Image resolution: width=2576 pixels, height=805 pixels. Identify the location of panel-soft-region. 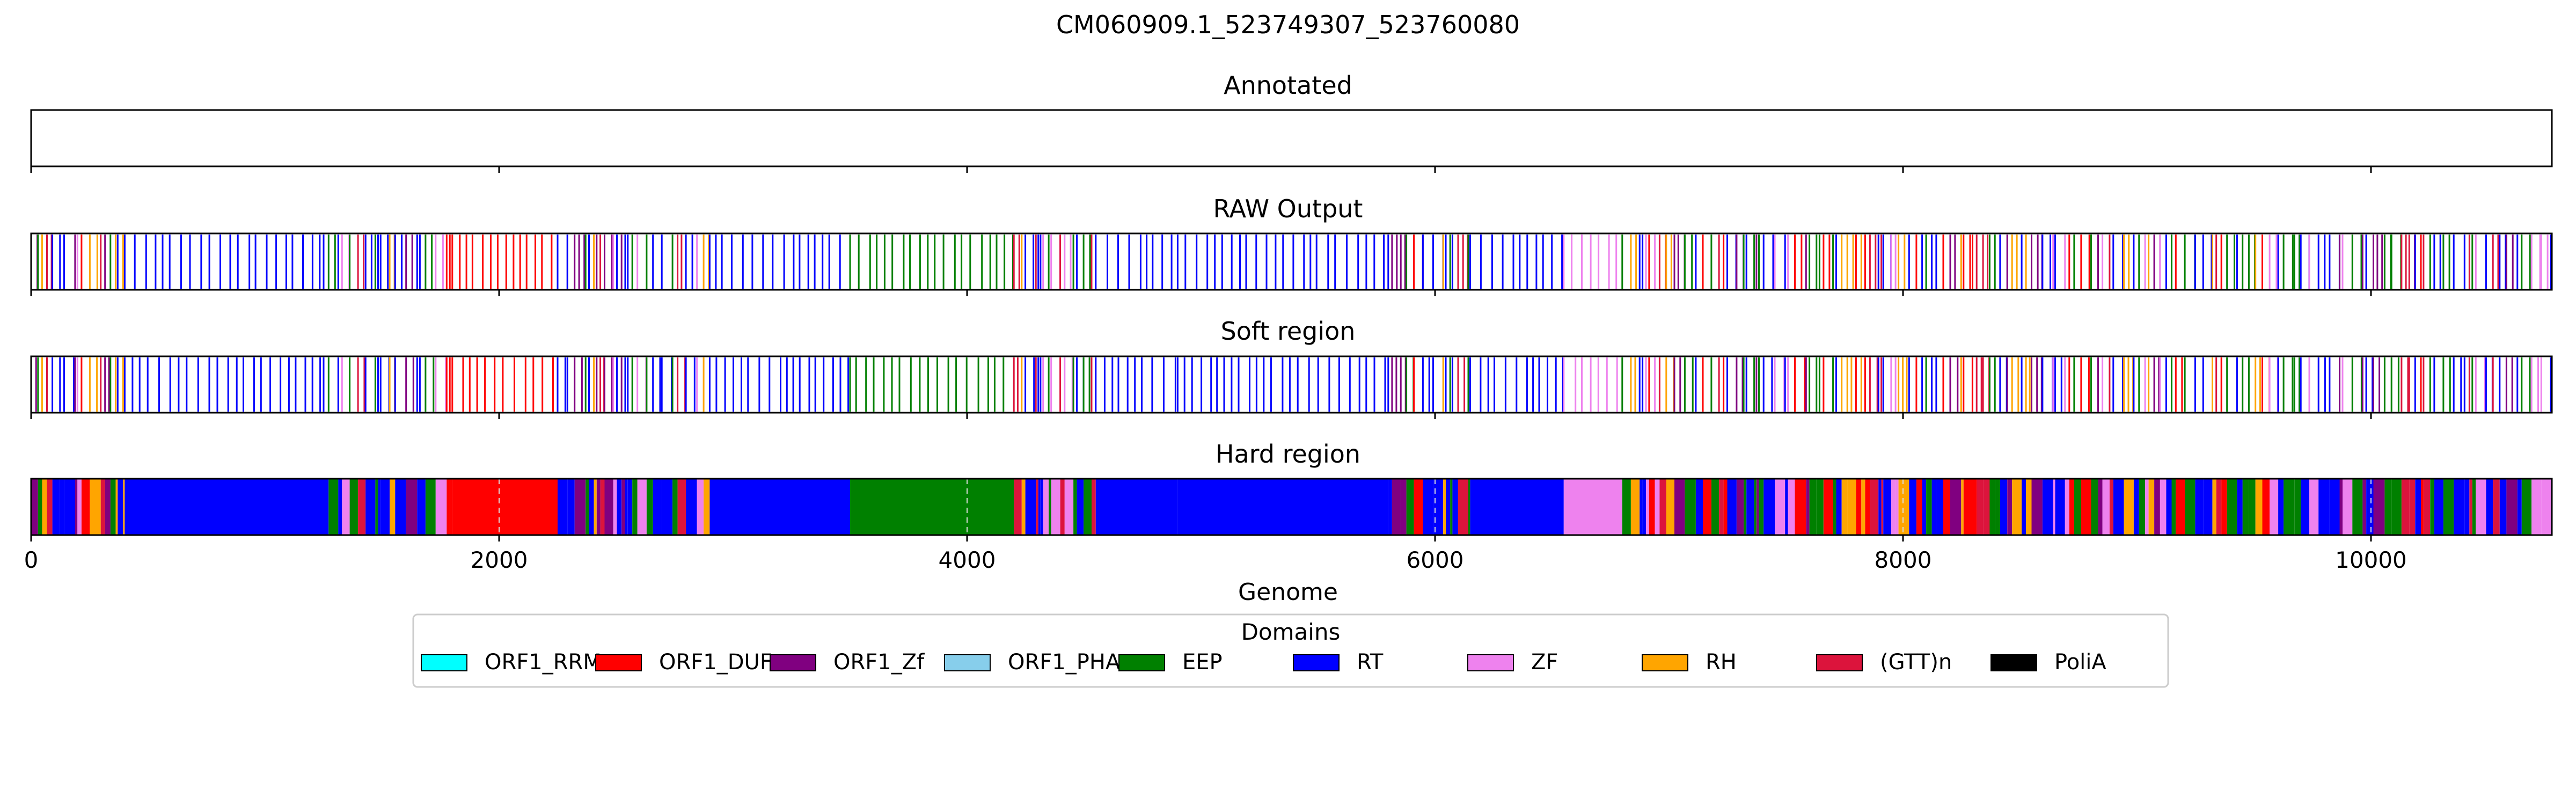
(1291, 387).